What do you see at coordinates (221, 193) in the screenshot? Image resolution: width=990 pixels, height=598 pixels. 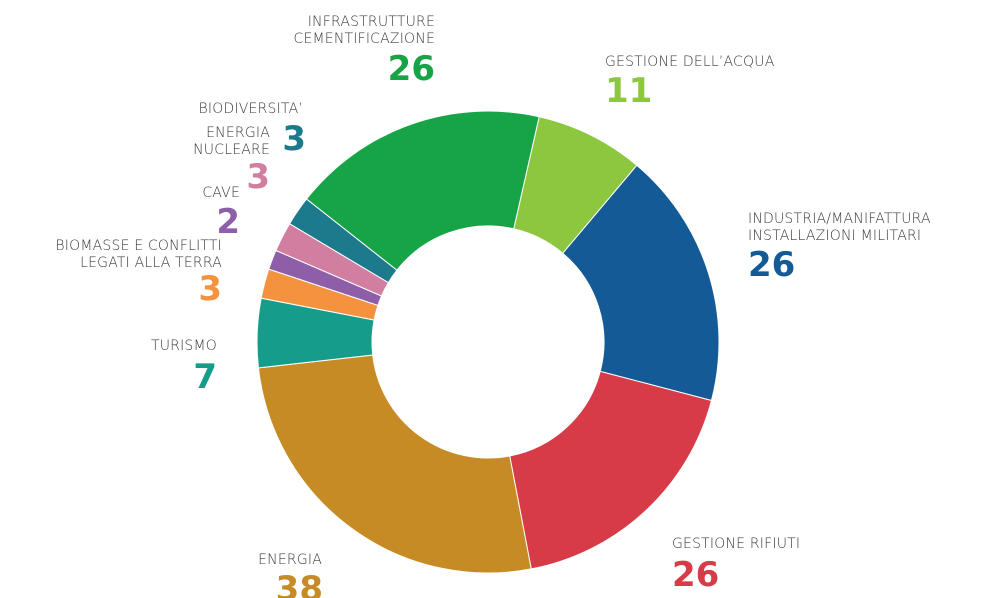 I see `slice-label: CAVE` at bounding box center [221, 193].